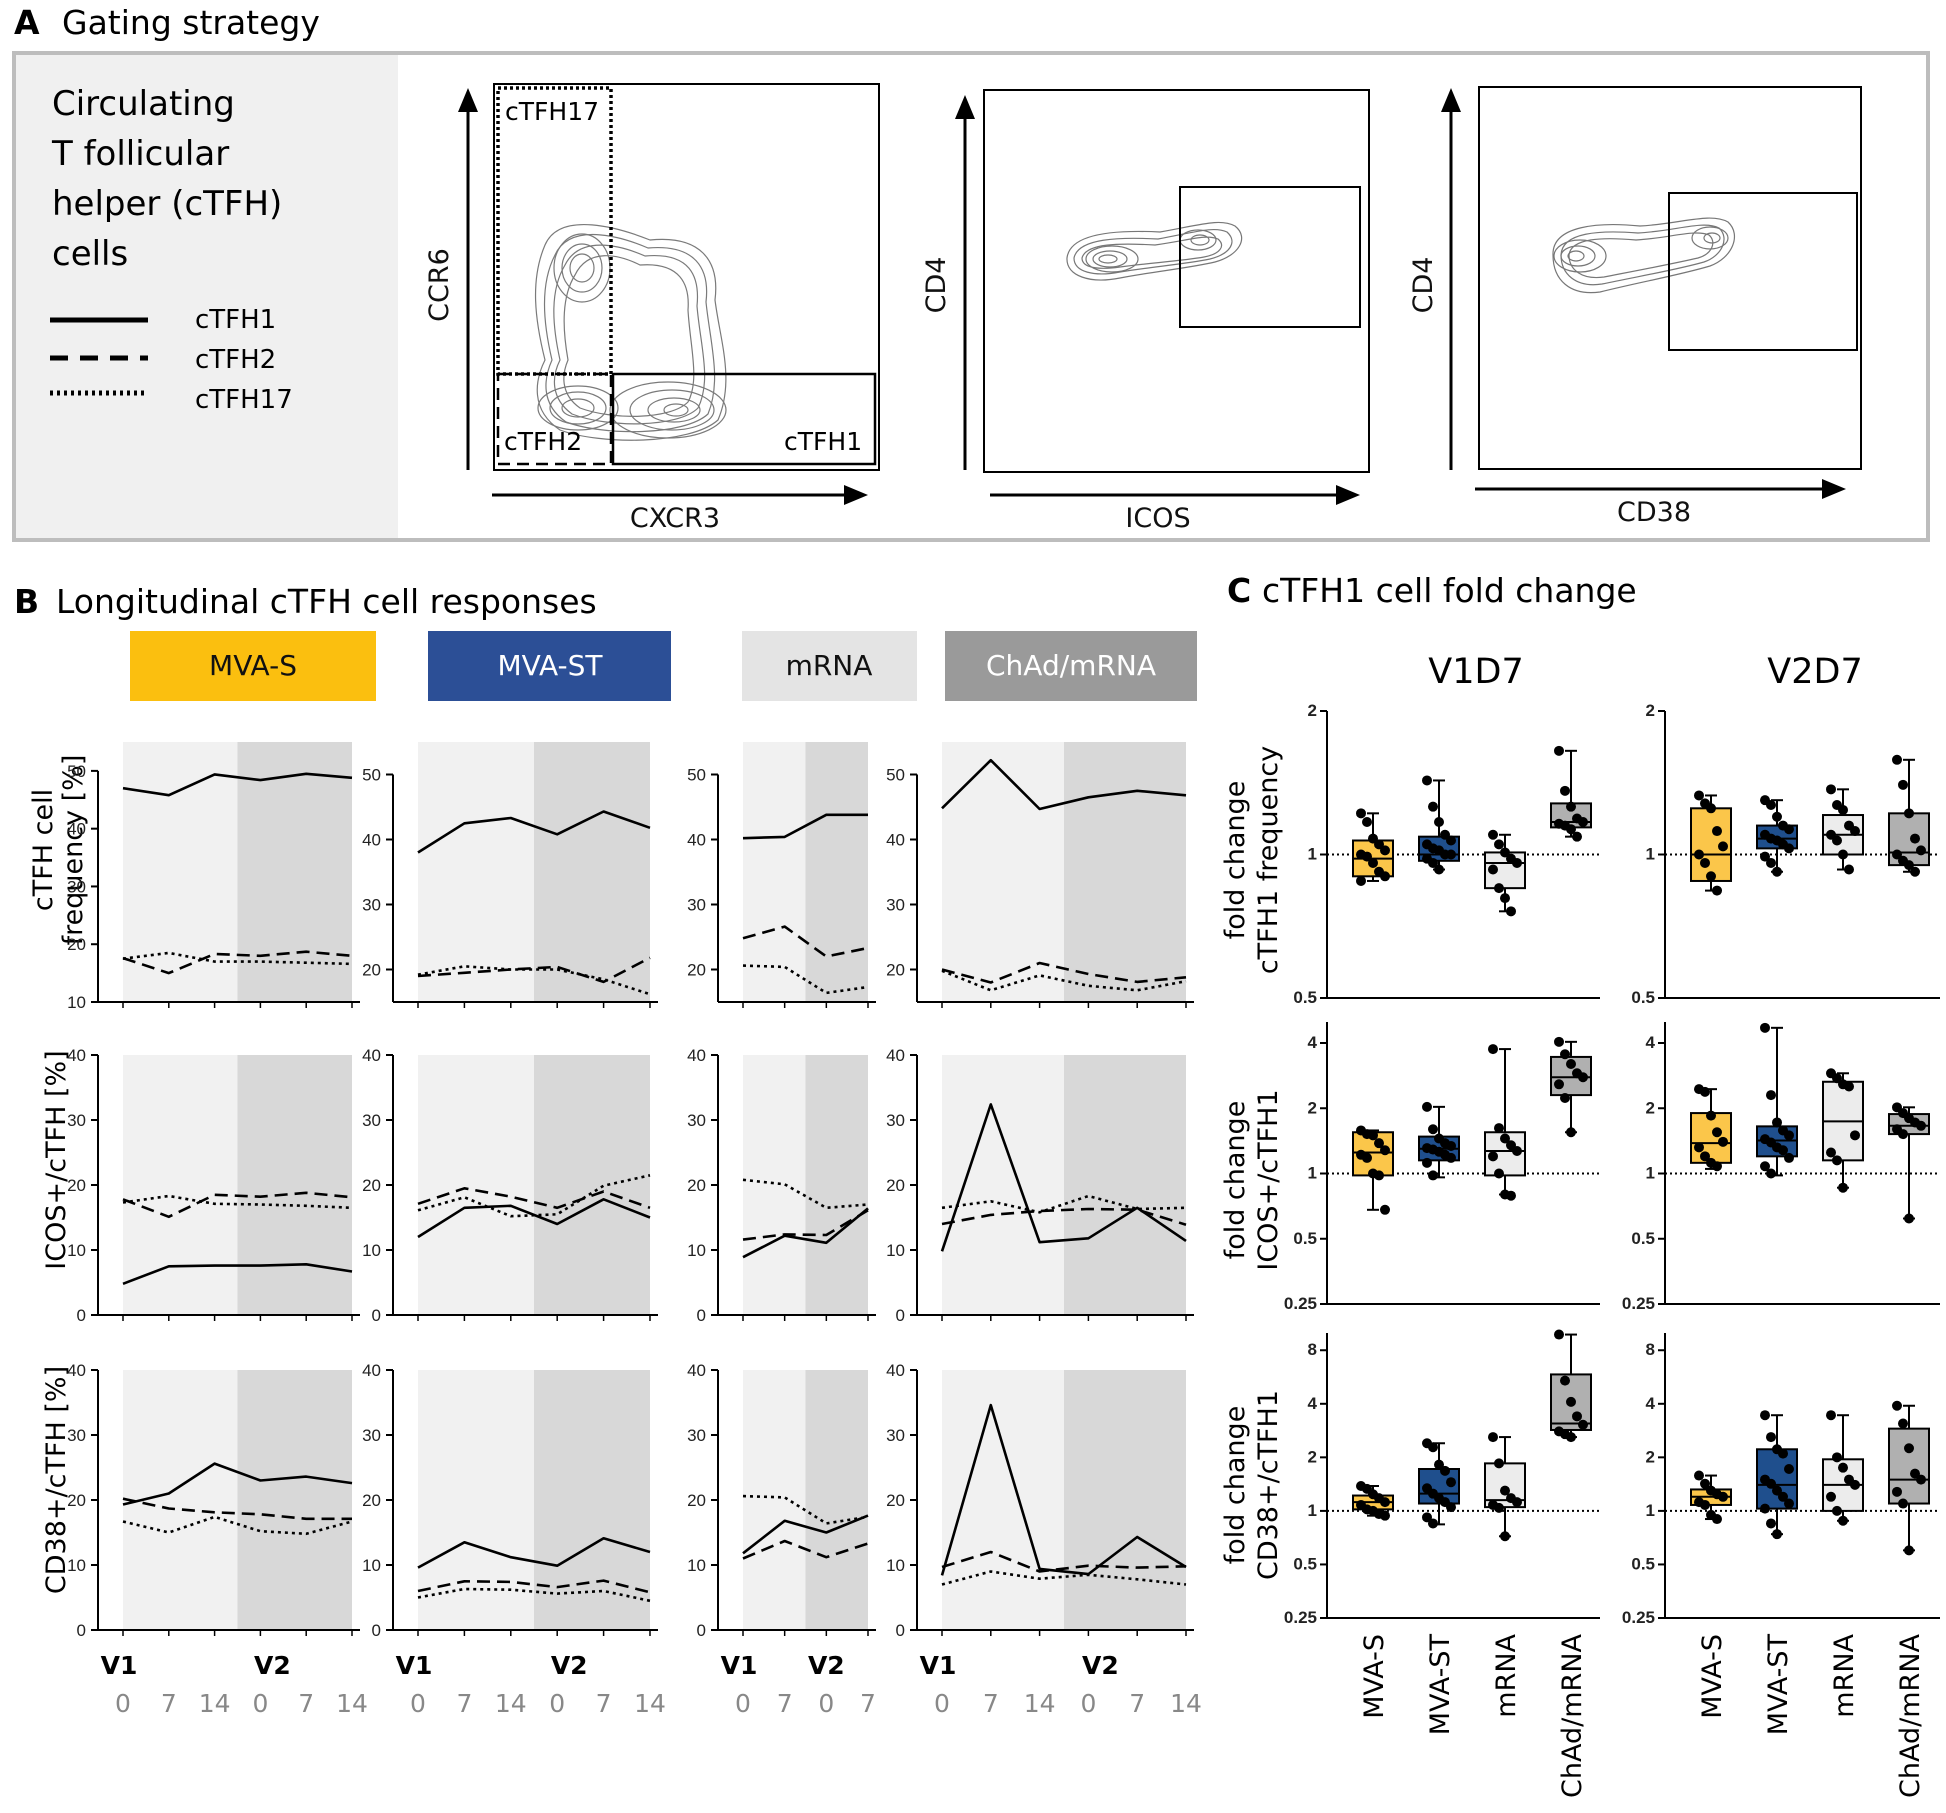 This screenshot has width=1946, height=1813. Describe the element at coordinates (237, 1202) in the screenshot. I see `series-line-ctfh17` at that location.